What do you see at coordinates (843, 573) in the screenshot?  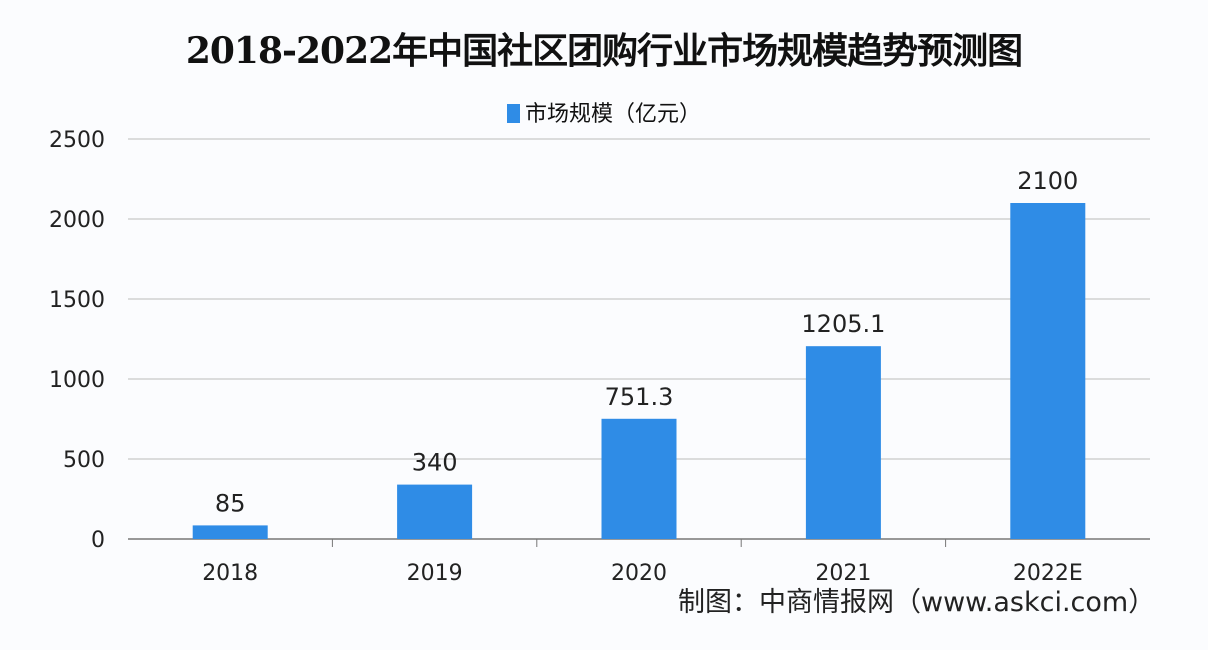 I see `x-tick-label: 2021` at bounding box center [843, 573].